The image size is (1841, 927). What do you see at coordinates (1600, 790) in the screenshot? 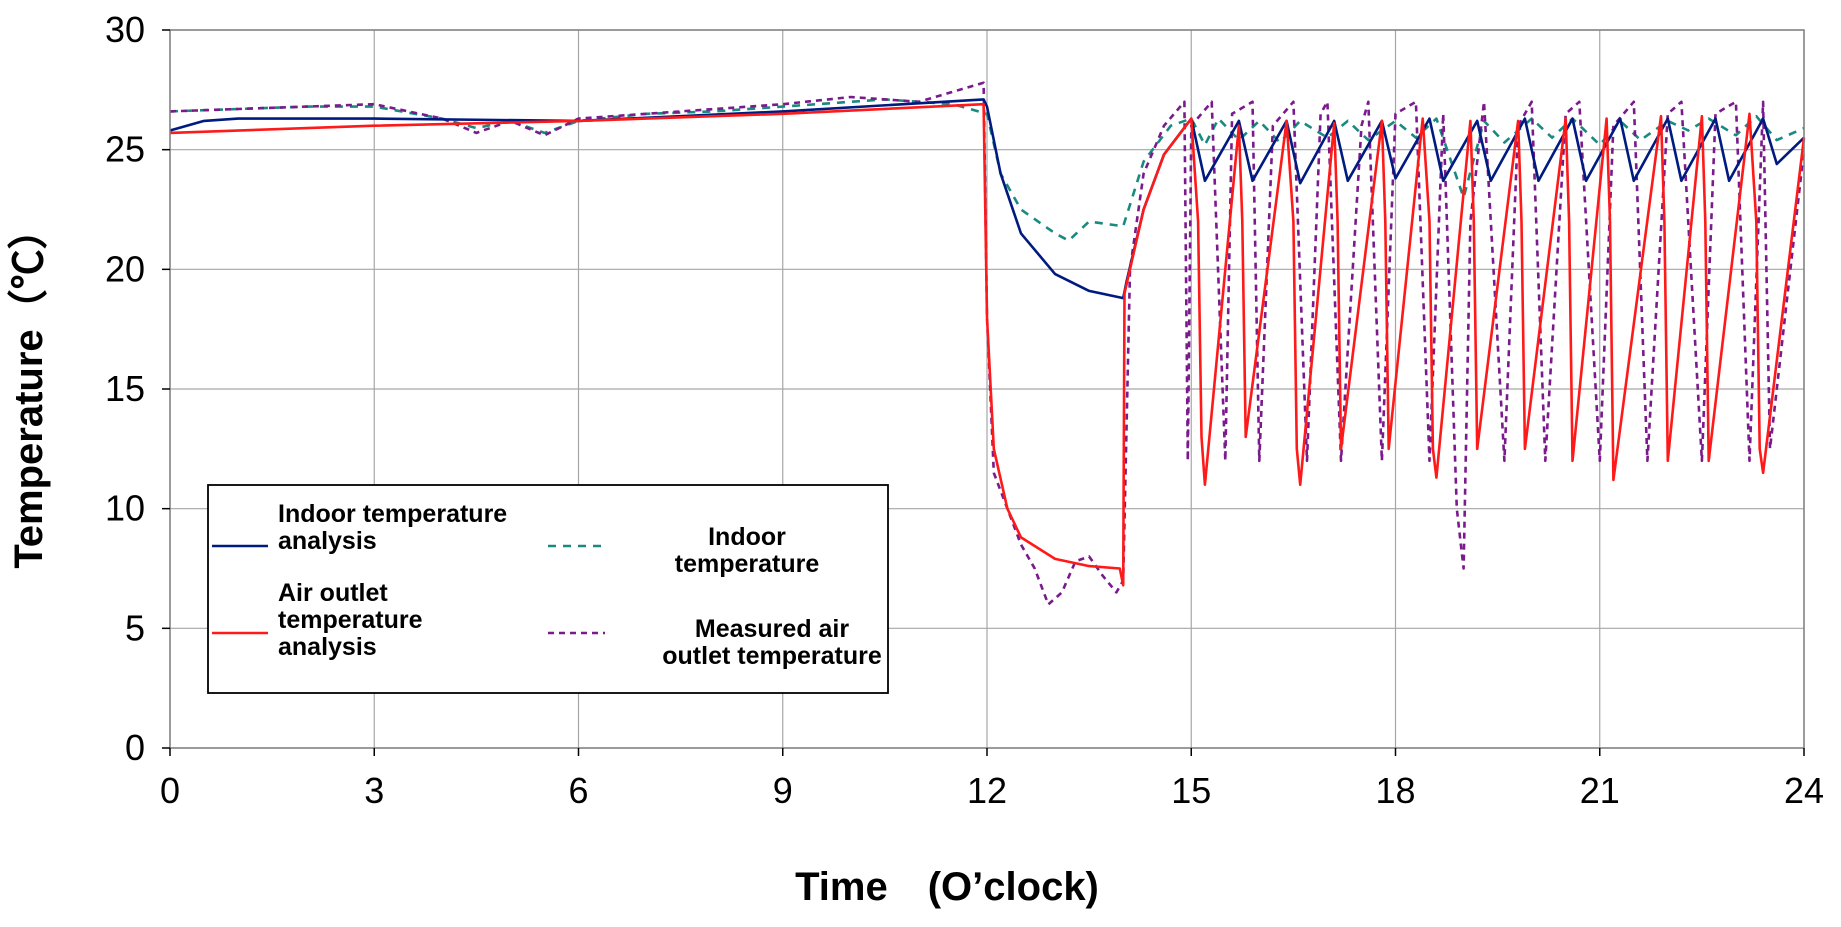
I see `x-tick-label: 21` at bounding box center [1600, 790].